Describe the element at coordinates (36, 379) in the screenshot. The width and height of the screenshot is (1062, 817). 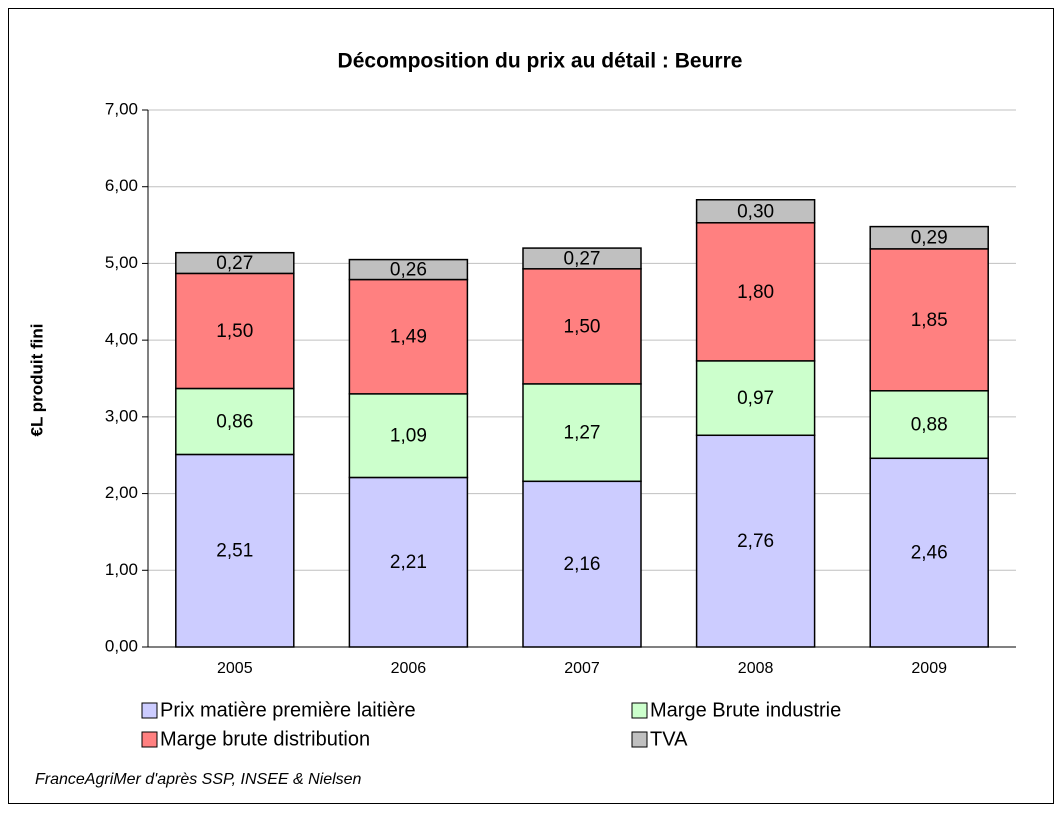
I see `y-axis-label: €L produit fini` at that location.